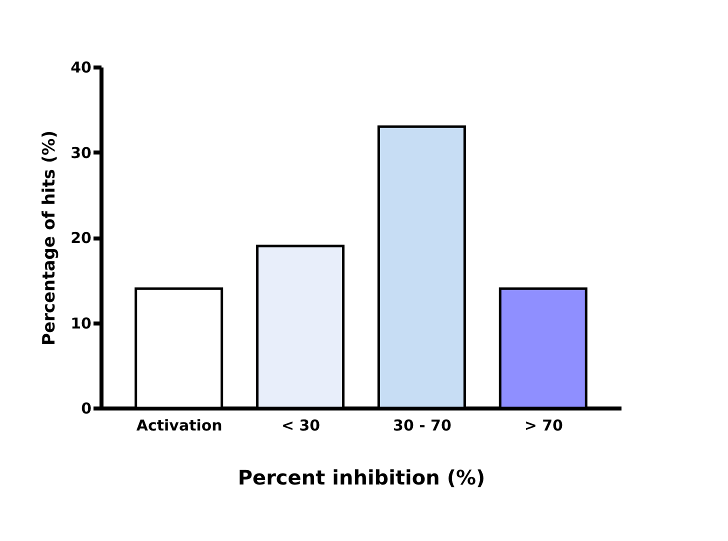 This screenshot has height=541, width=728. What do you see at coordinates (81, 323) in the screenshot?
I see `y-tick-label: 10` at bounding box center [81, 323].